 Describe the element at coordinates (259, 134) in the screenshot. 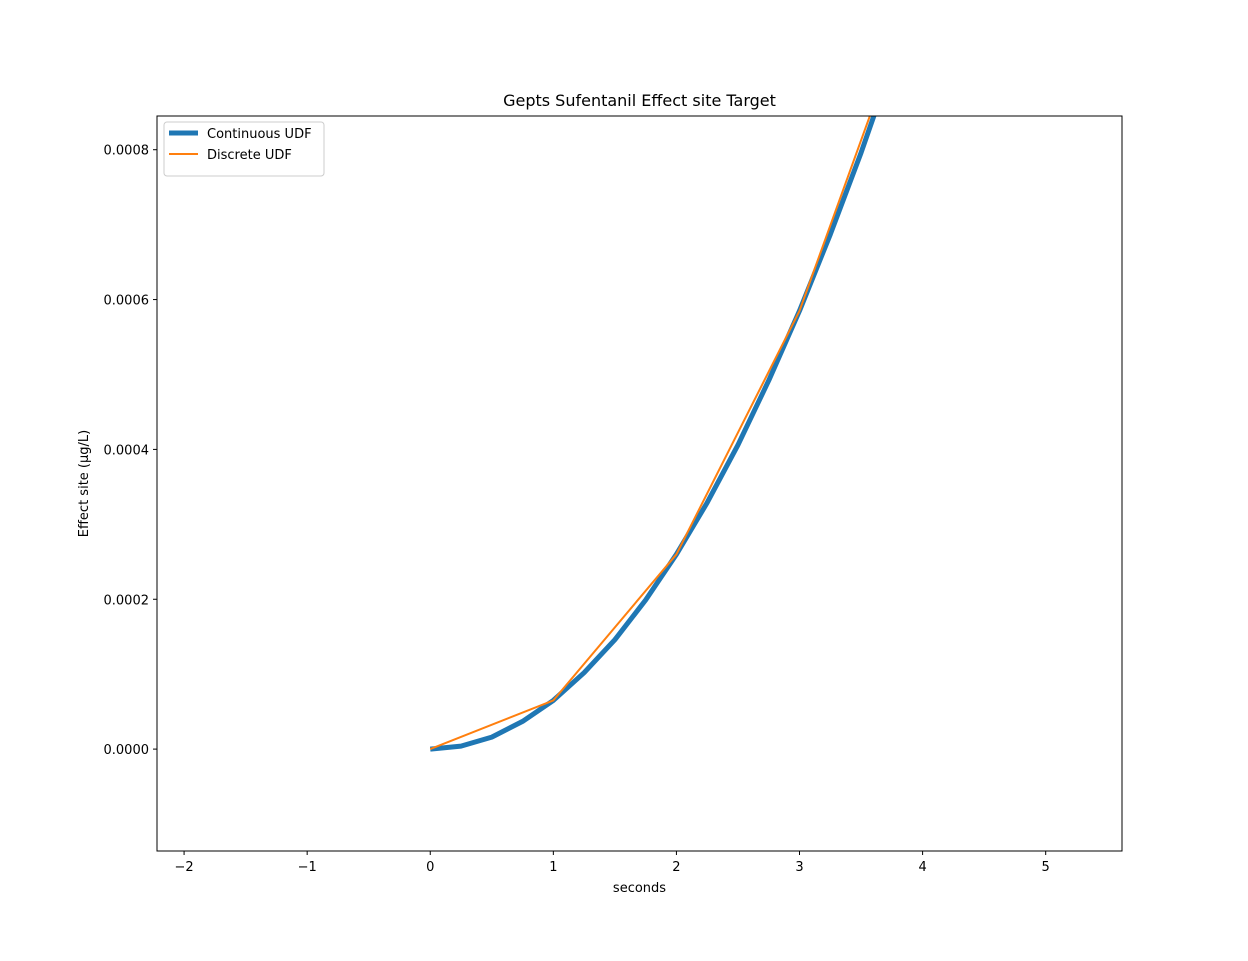

I see `legend-label: Continuous UDF` at that location.